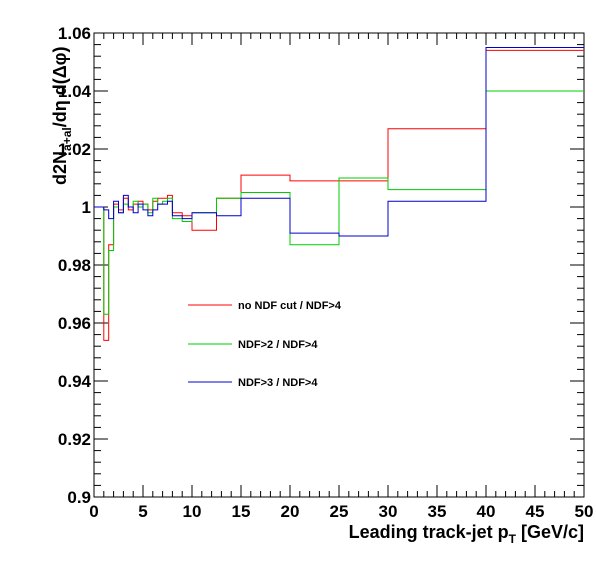 The width and height of the screenshot is (596, 572). What do you see at coordinates (93, 511) in the screenshot?
I see `x-tick-label: 0` at bounding box center [93, 511].